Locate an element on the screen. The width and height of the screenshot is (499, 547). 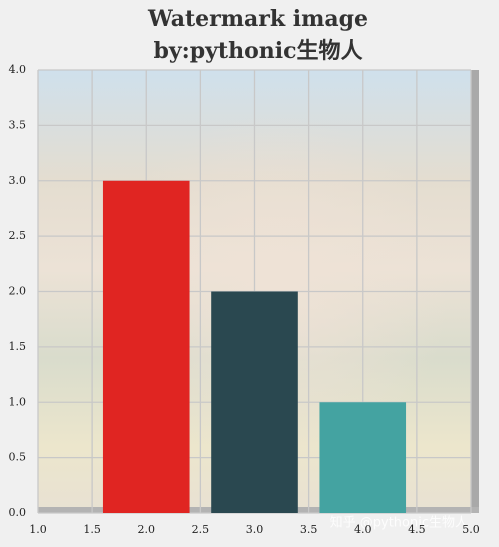
x-tick-label: 5.0 is located at coordinates (471, 529).